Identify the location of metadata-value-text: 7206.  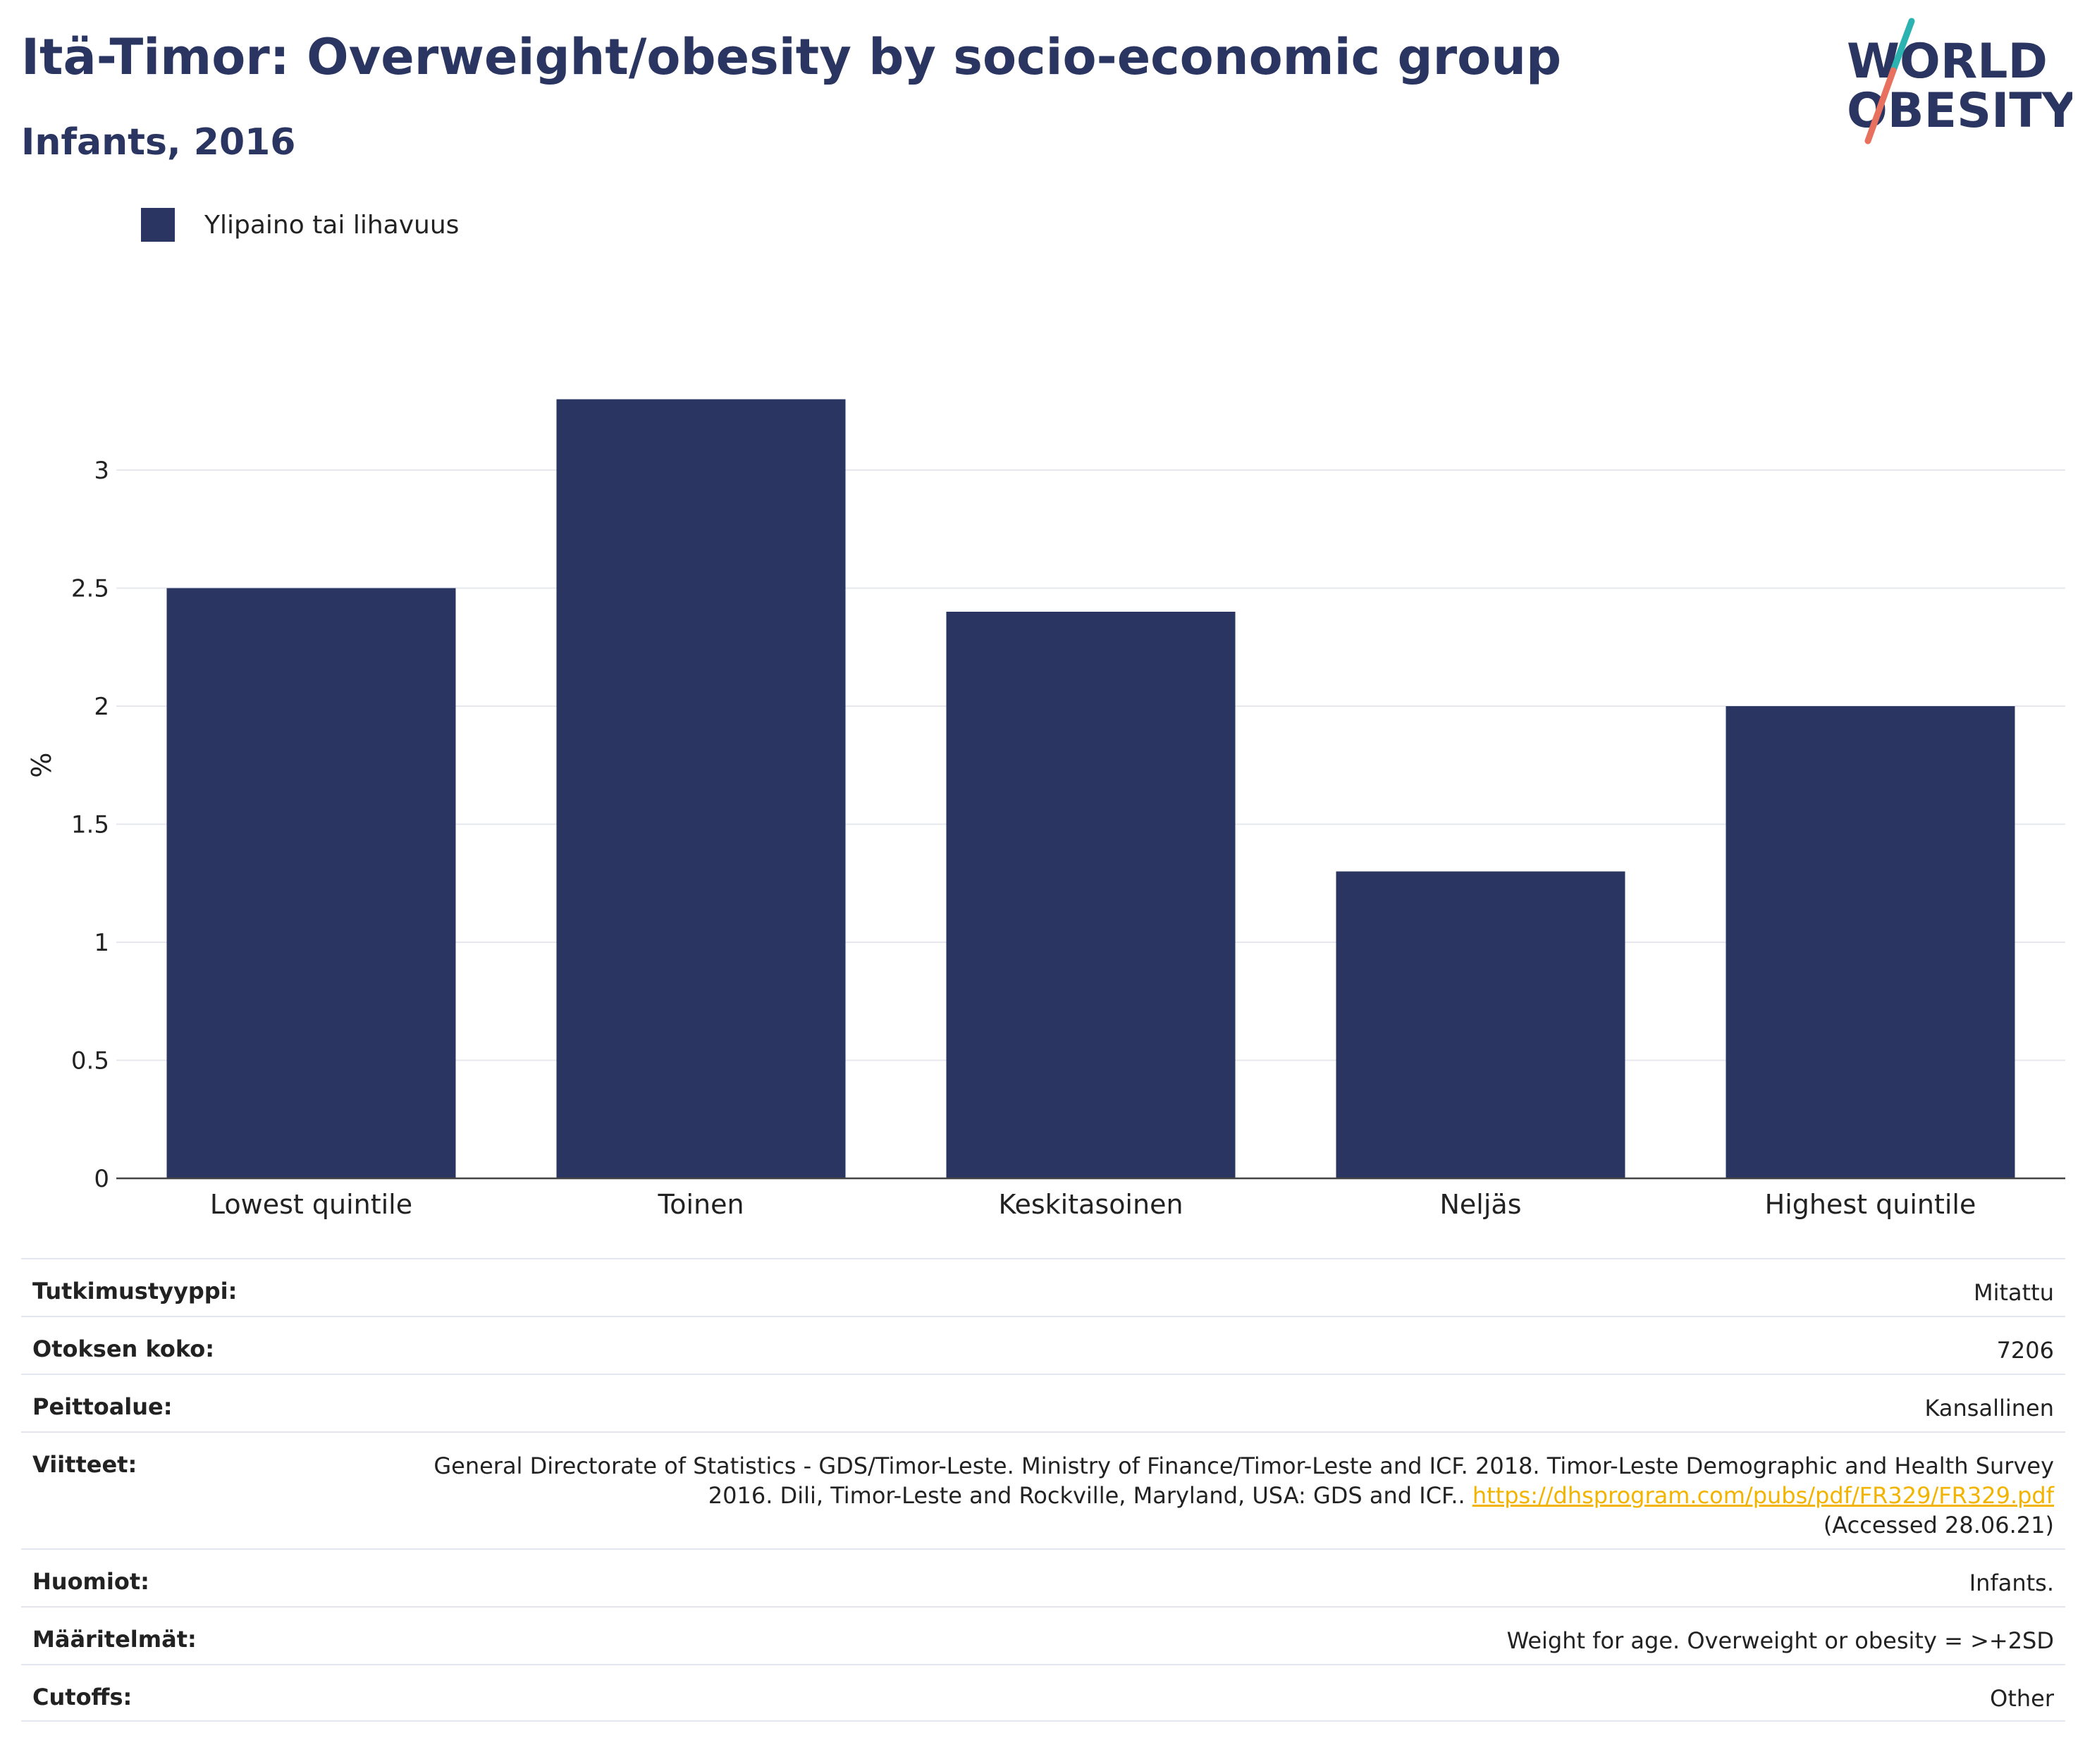
(2025, 1350).